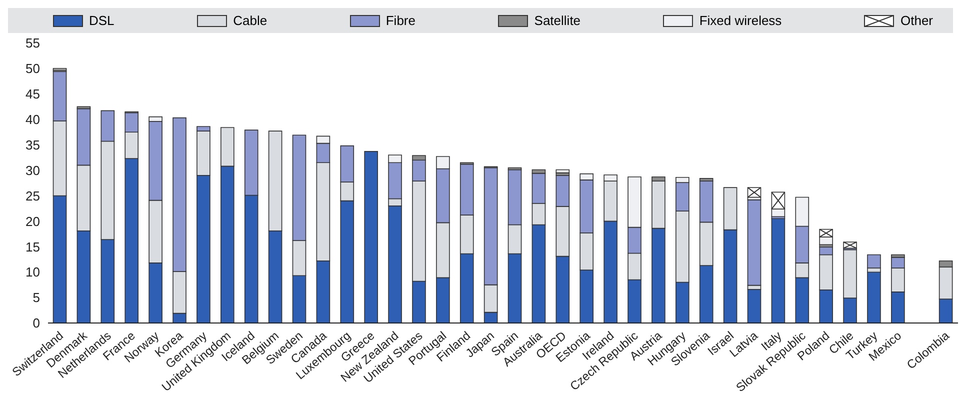  Describe the element at coordinates (557, 20) in the screenshot. I see `legend-label: Satellite` at that location.